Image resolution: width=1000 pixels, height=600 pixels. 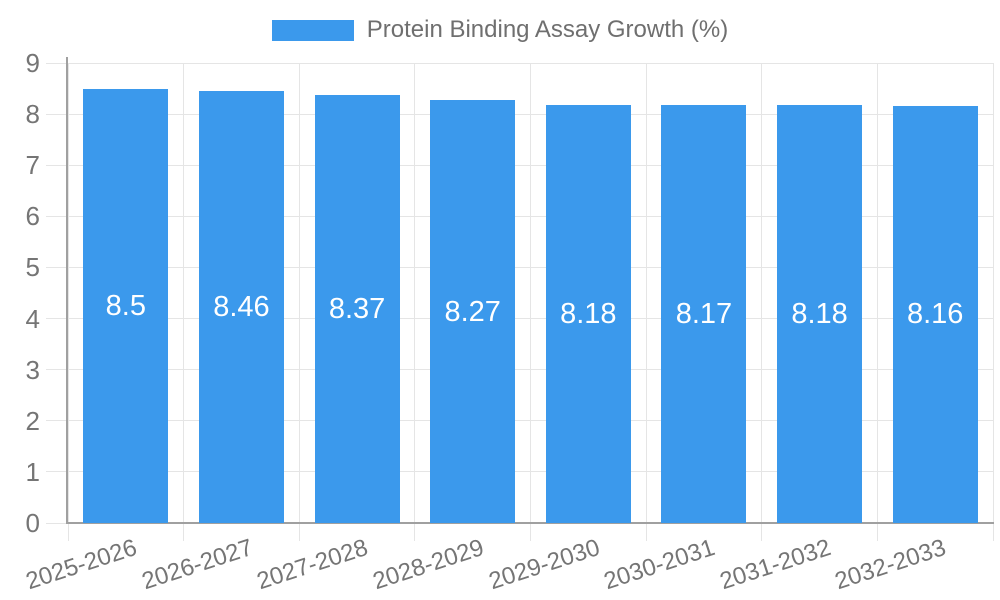 What do you see at coordinates (32, 63) in the screenshot?
I see `y-tick-label: 9` at bounding box center [32, 63].